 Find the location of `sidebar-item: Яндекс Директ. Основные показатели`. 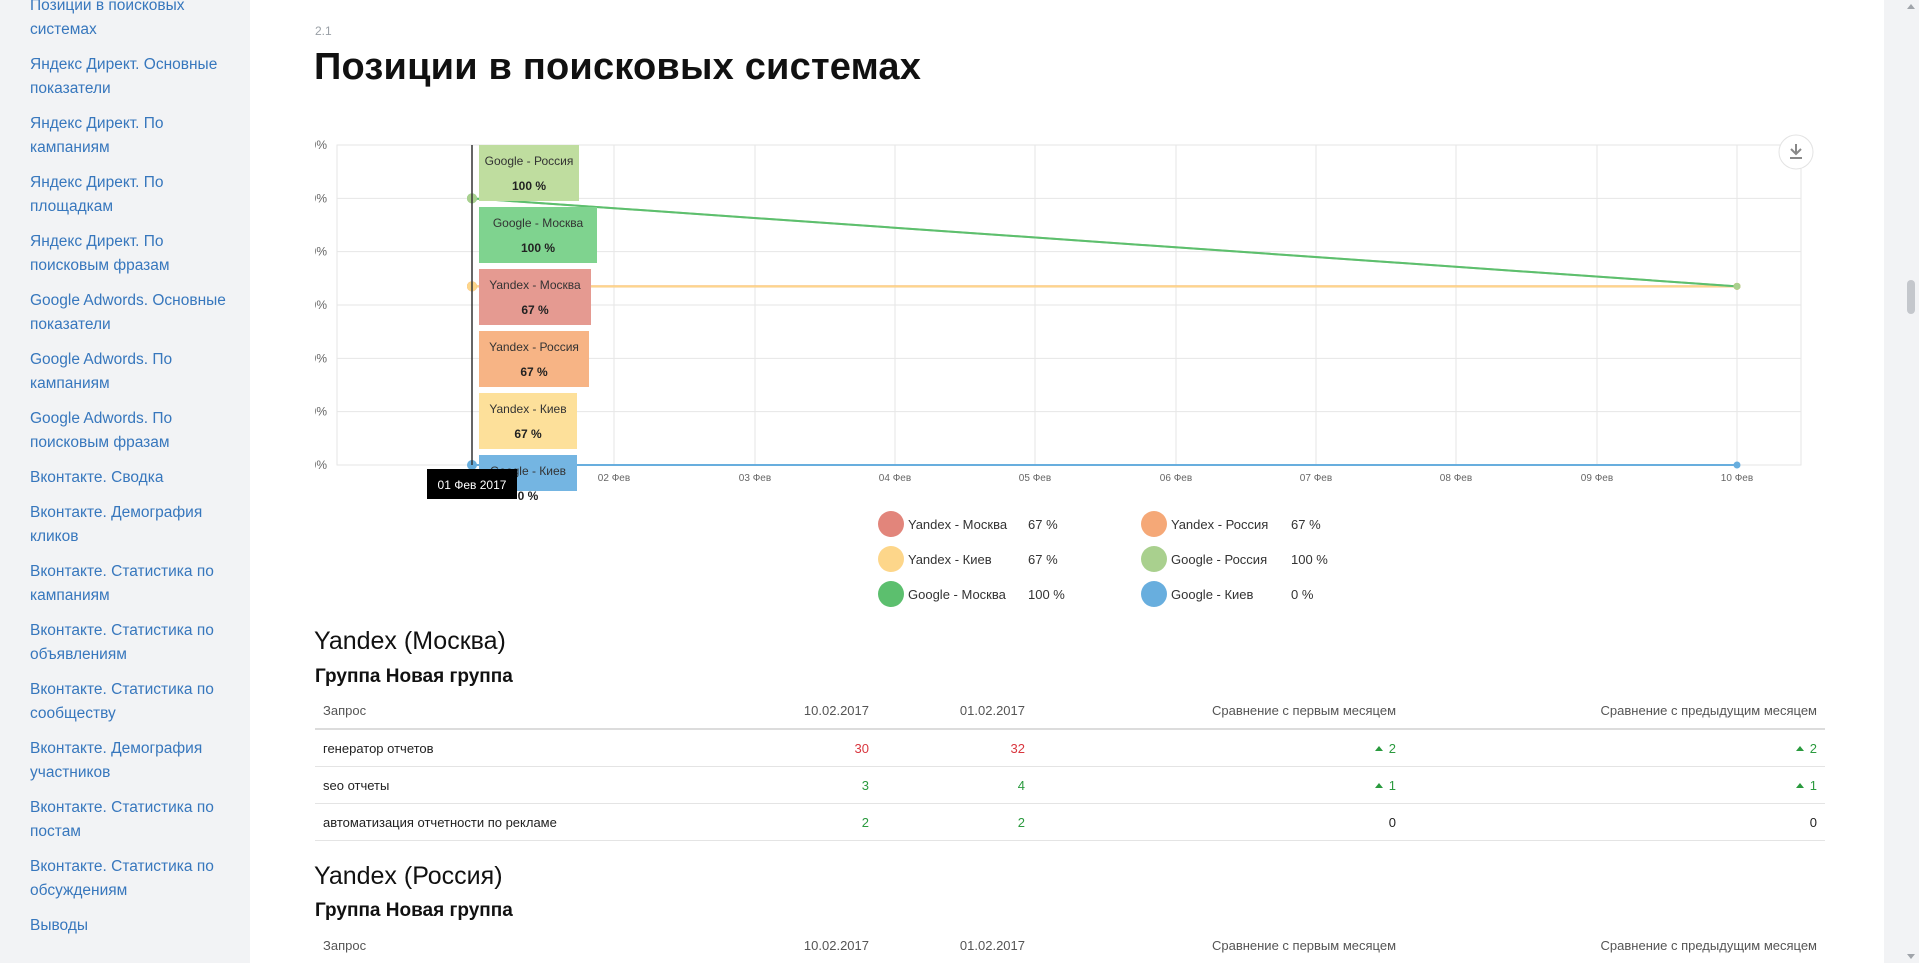

sidebar-item: Яндекс Директ. Основные показатели is located at coordinates (124, 76).